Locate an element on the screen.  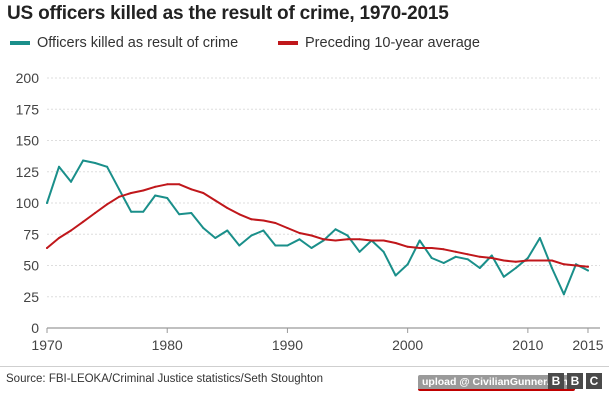
officers-killed-point-2000 is located at coordinates (407, 264).